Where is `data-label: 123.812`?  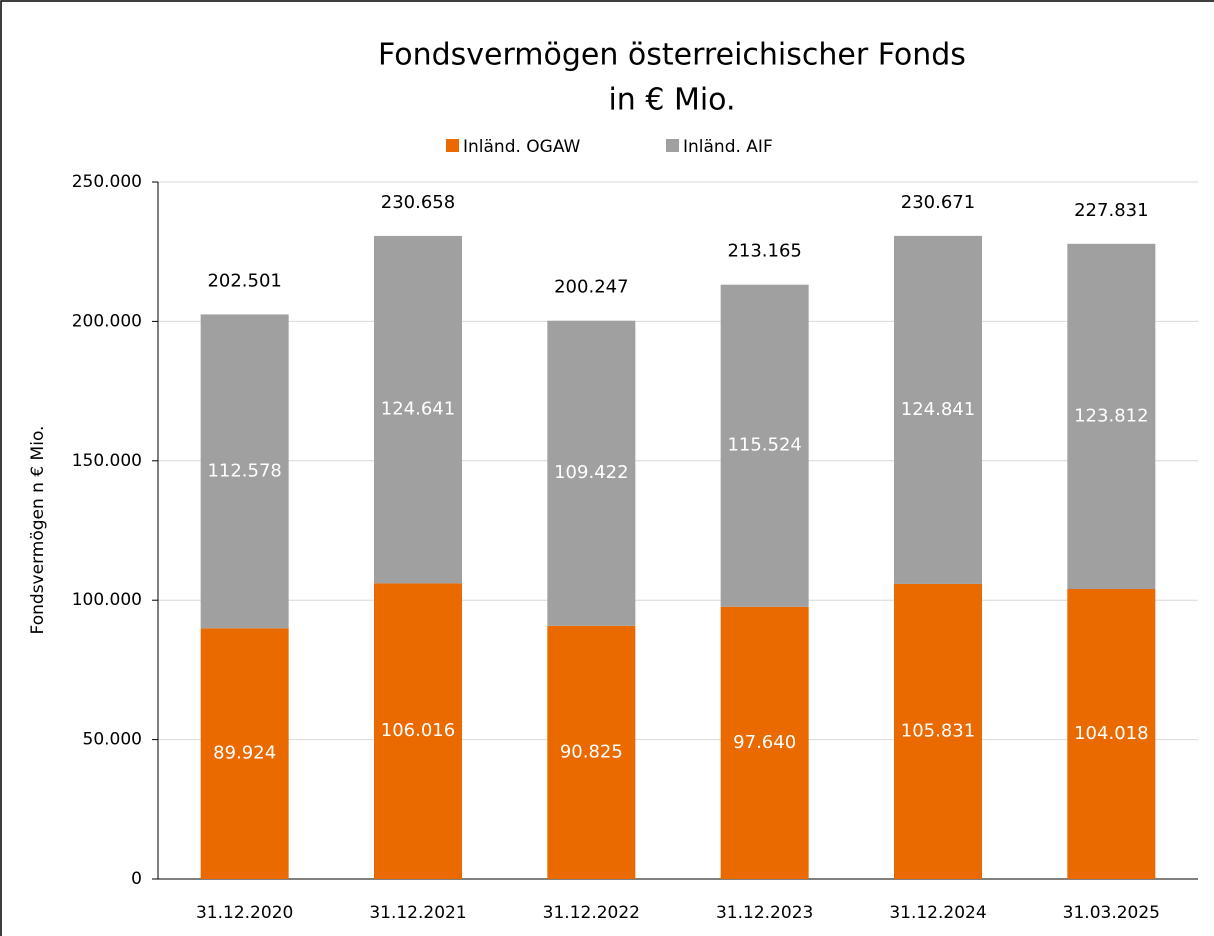
data-label: 123.812 is located at coordinates (1111, 415).